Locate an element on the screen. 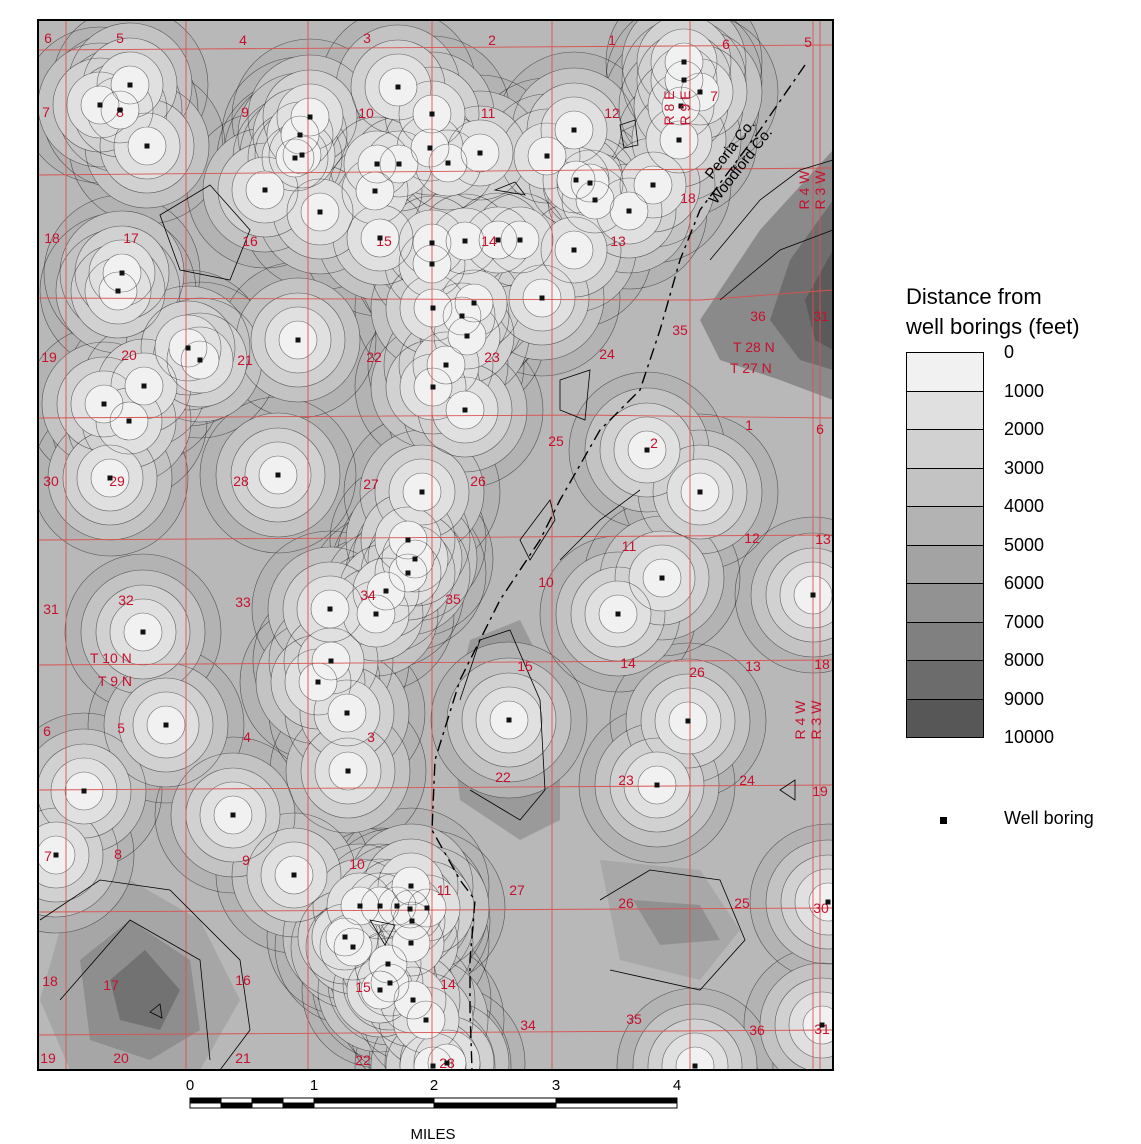 The width and height of the screenshot is (1141, 1144). section-number: 25 is located at coordinates (742, 903).